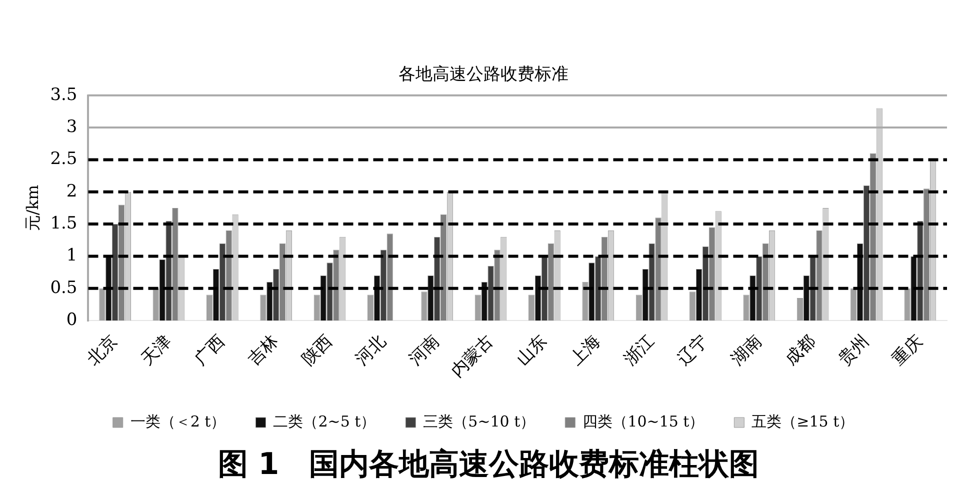  What do you see at coordinates (72, 191) in the screenshot?
I see `y-tick-label: 2` at bounding box center [72, 191].